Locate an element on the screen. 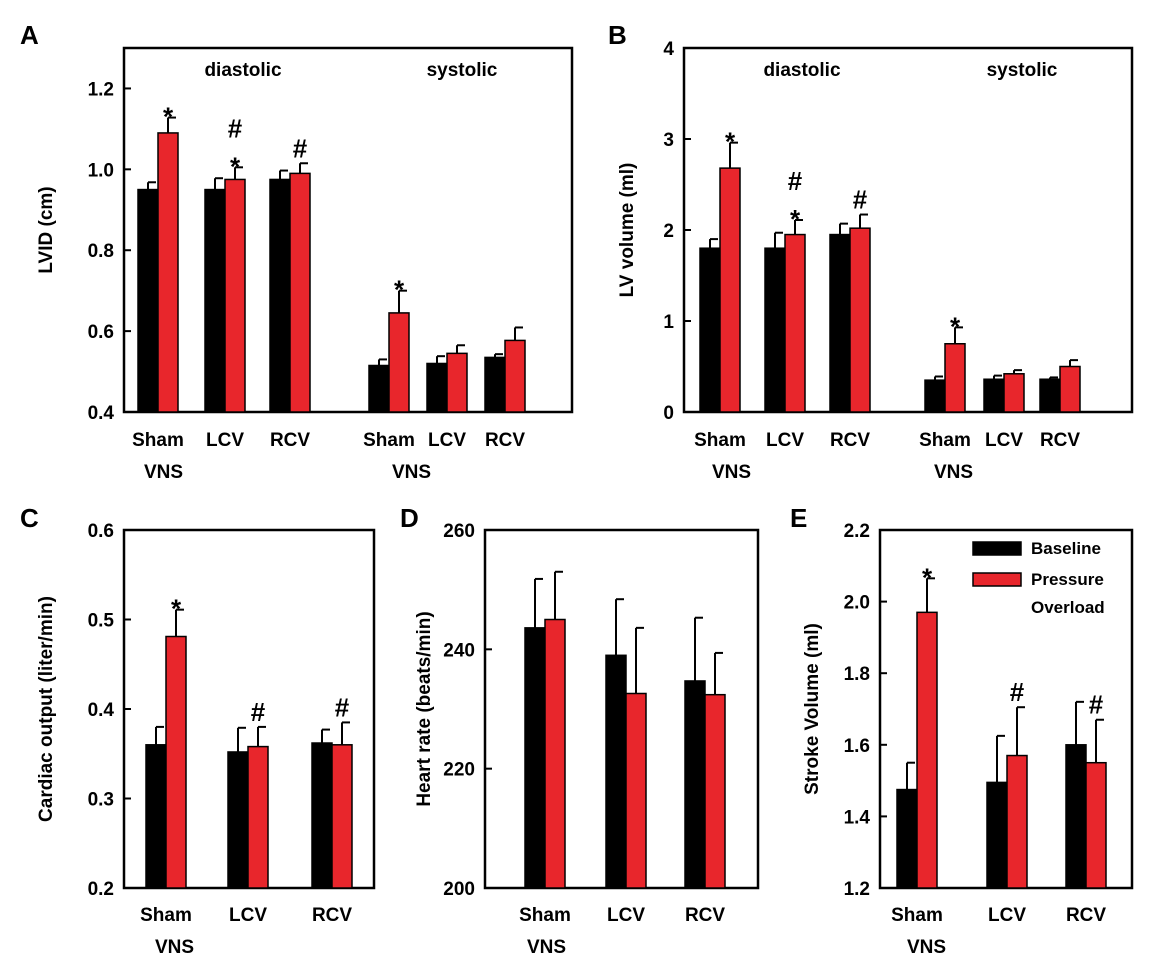 This screenshot has height=979, width=1158. y-tick-label: 0.8 is located at coordinates (101, 251).